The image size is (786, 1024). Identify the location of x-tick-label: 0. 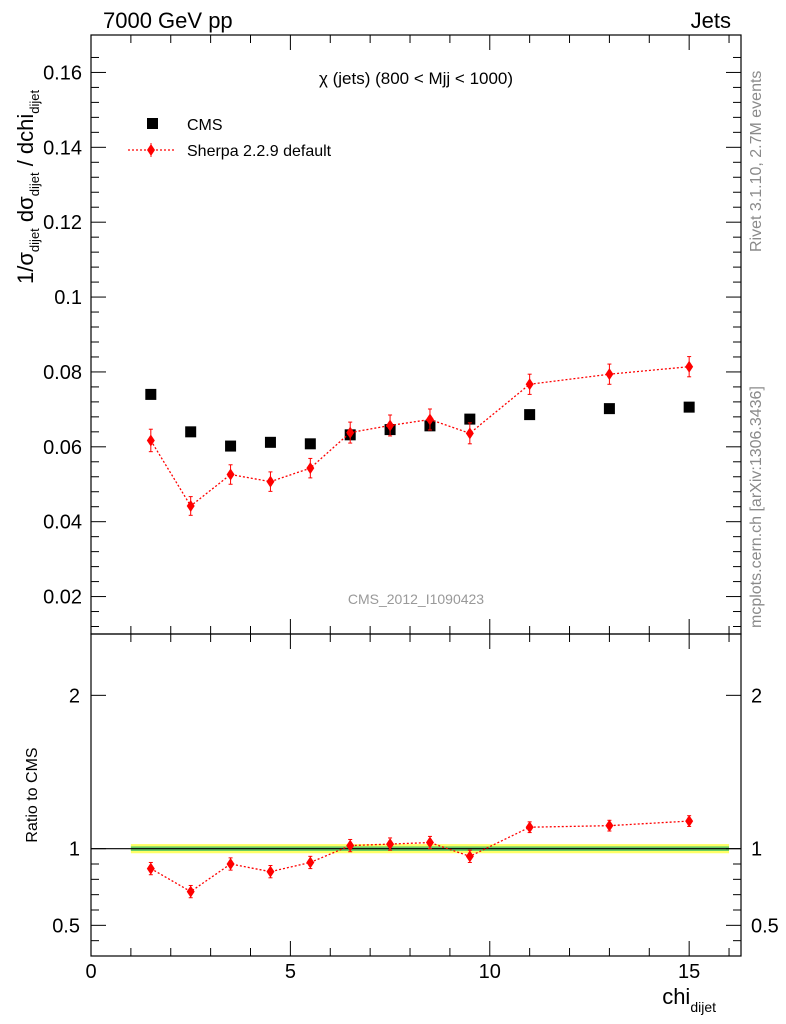
(90, 972).